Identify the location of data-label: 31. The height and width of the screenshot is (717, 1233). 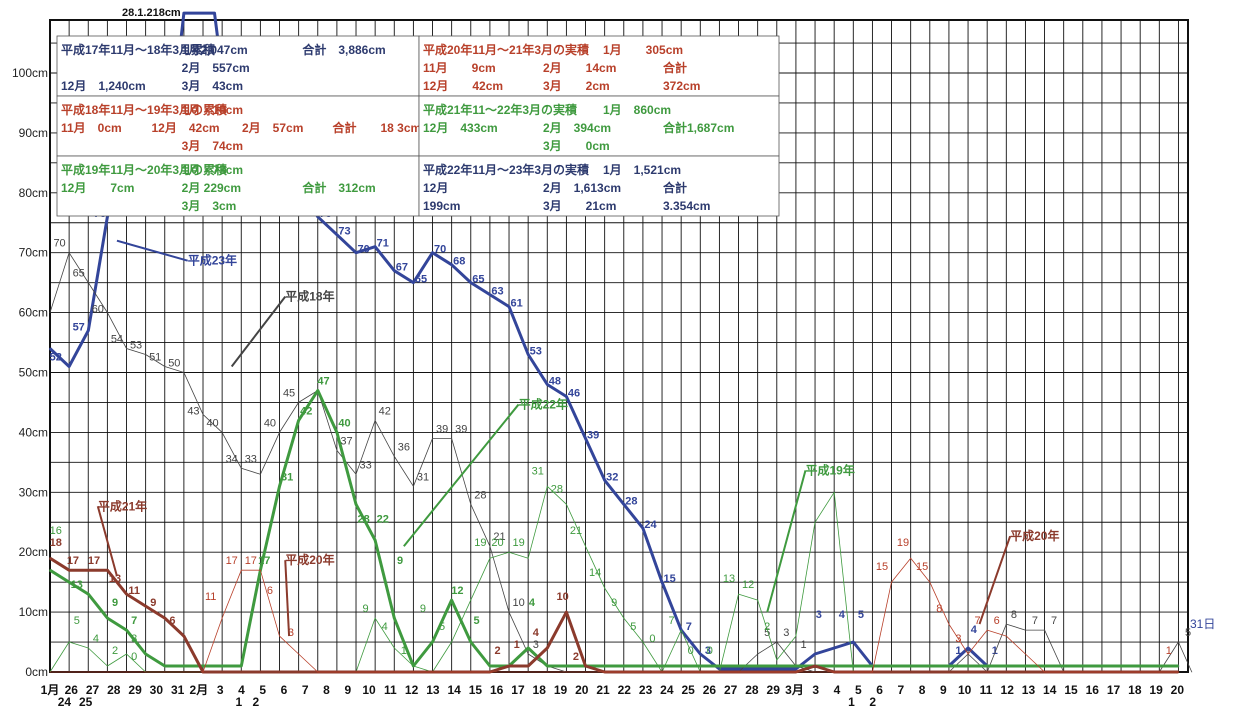
(287, 477).